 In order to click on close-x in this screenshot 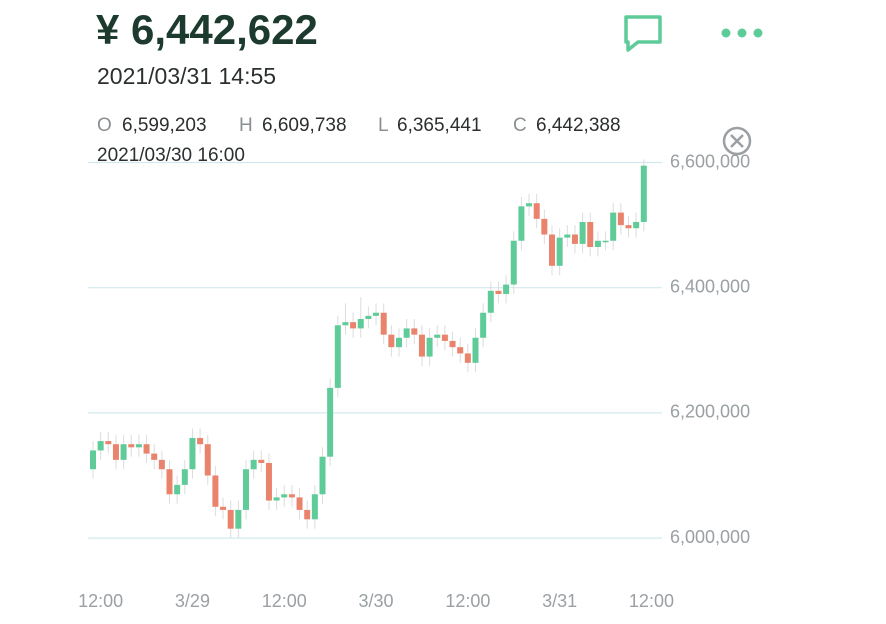, I will do `click(737, 141)`.